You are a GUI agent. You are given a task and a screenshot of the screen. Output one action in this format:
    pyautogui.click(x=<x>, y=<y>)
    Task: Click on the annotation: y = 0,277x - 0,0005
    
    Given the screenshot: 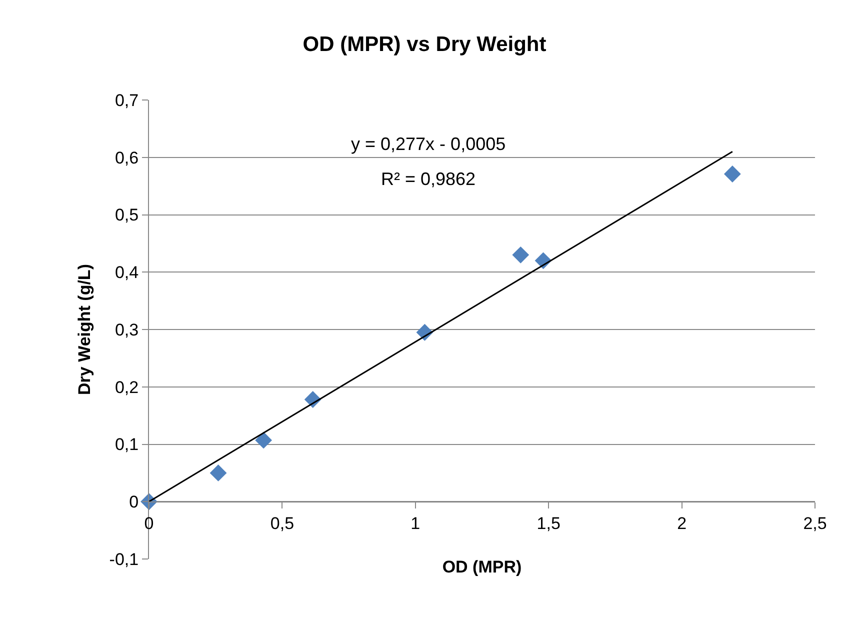 What is the action you would take?
    pyautogui.click(x=428, y=144)
    